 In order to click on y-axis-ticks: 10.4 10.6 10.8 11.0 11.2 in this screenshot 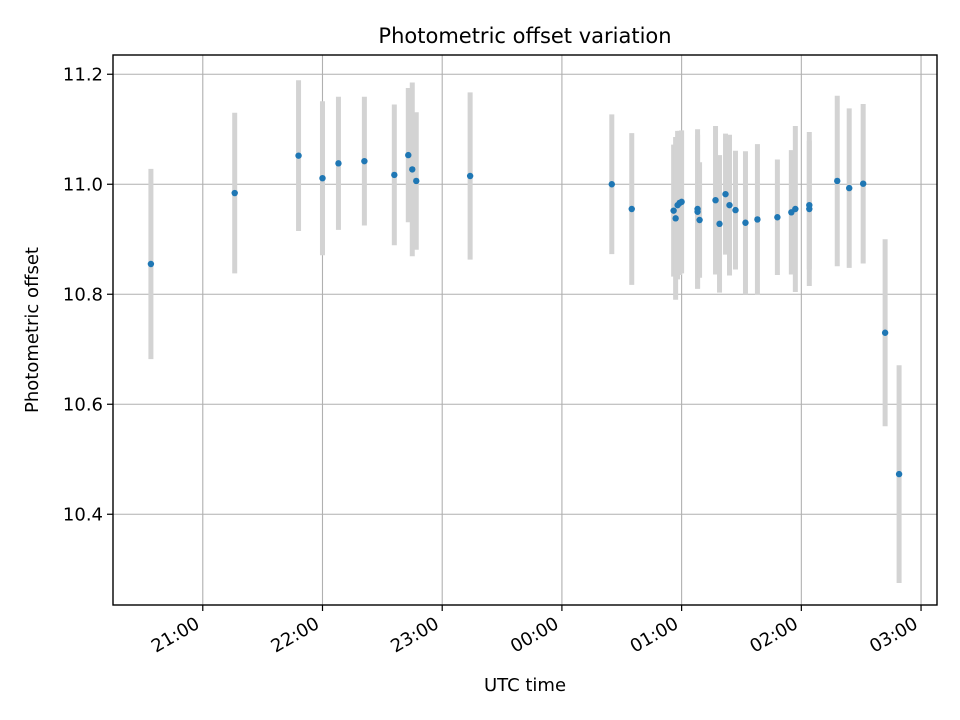, I will do `click(88, 294)`.